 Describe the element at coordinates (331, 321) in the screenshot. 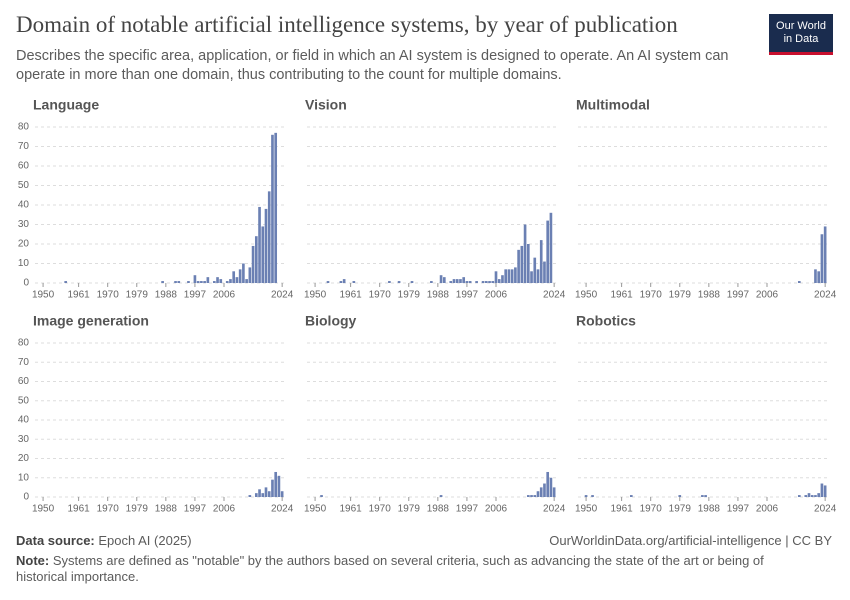

I see `panel-title: Biology` at that location.